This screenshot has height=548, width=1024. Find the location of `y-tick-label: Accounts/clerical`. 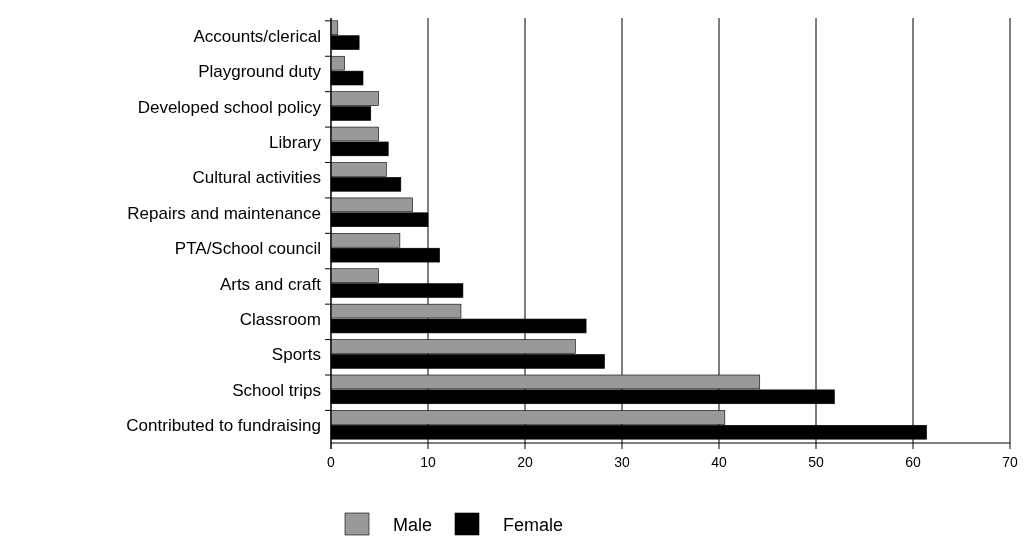

y-tick-label: Accounts/clerical is located at coordinates (257, 36).